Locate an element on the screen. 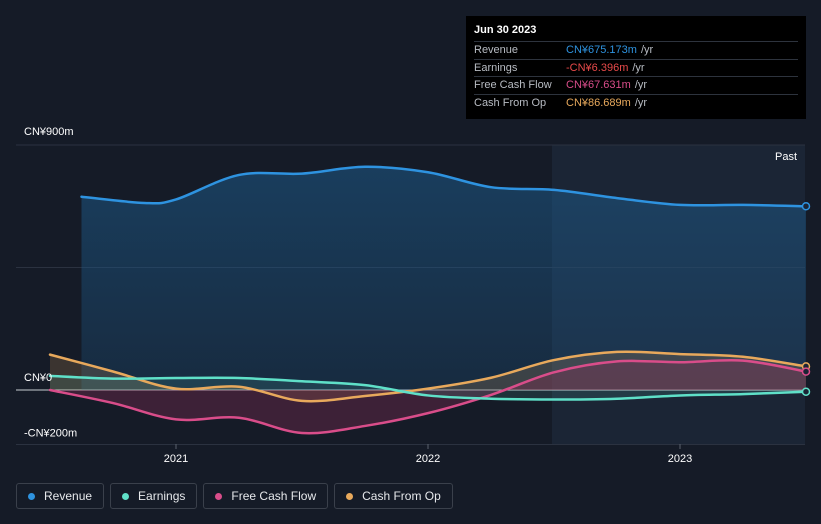 Image resolution: width=821 pixels, height=524 pixels. series-end-markers is located at coordinates (806, 299).